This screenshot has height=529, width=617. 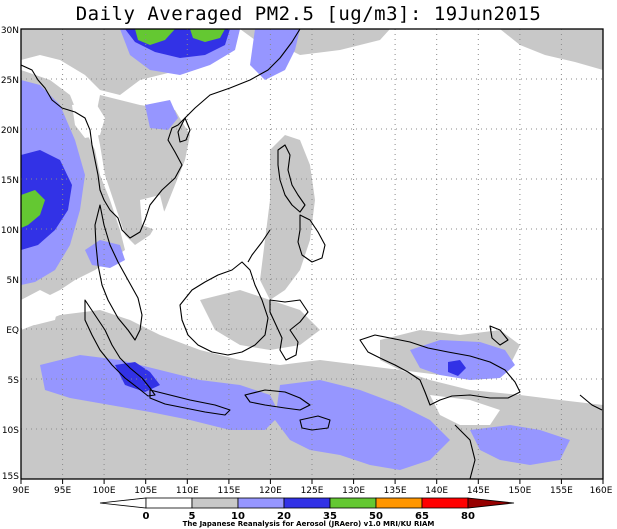 What do you see at coordinates (123, 503) in the screenshot?
I see `colorbar-low-arrow` at bounding box center [123, 503].